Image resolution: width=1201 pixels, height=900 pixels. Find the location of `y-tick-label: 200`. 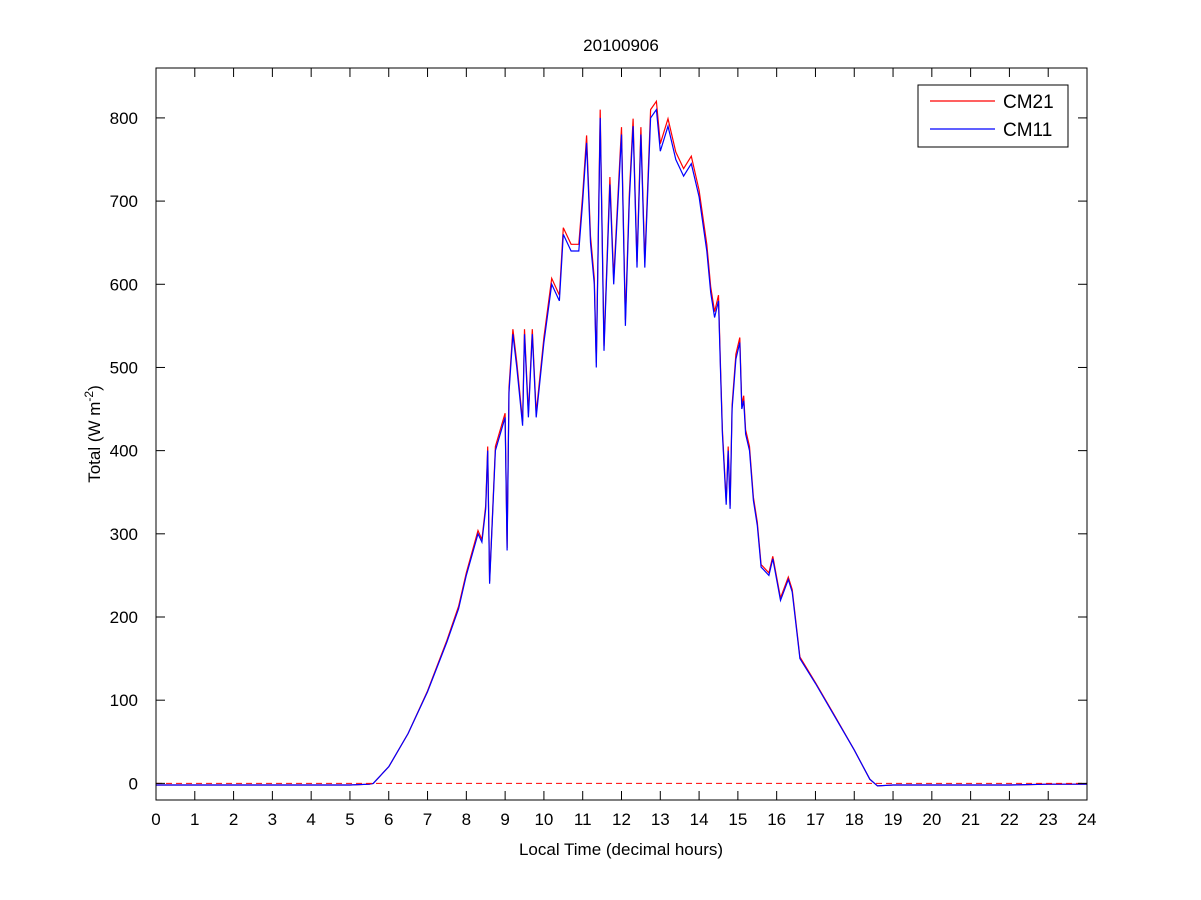

y-tick-label: 200 is located at coordinates (124, 617).